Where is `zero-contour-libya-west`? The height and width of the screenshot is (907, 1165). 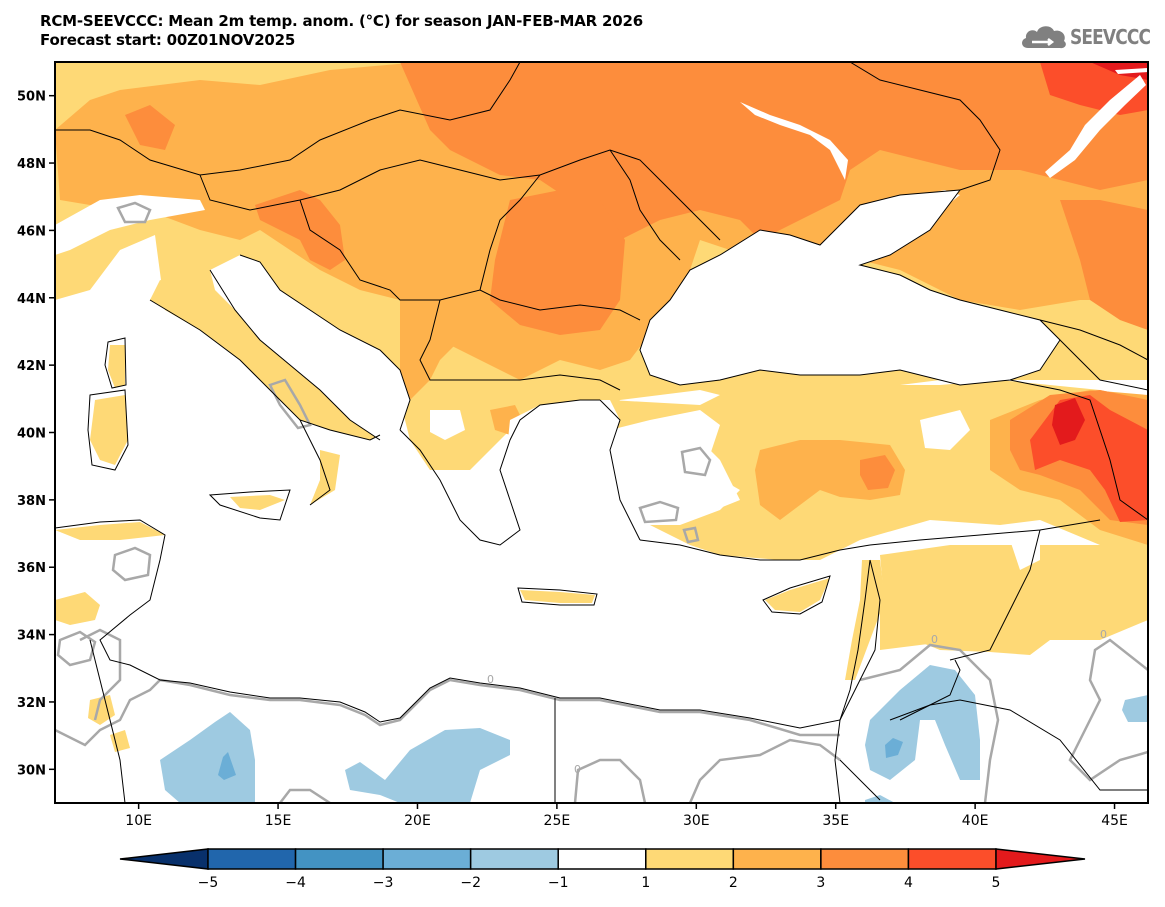
zero-contour-libya-west is located at coordinates (76, 648).